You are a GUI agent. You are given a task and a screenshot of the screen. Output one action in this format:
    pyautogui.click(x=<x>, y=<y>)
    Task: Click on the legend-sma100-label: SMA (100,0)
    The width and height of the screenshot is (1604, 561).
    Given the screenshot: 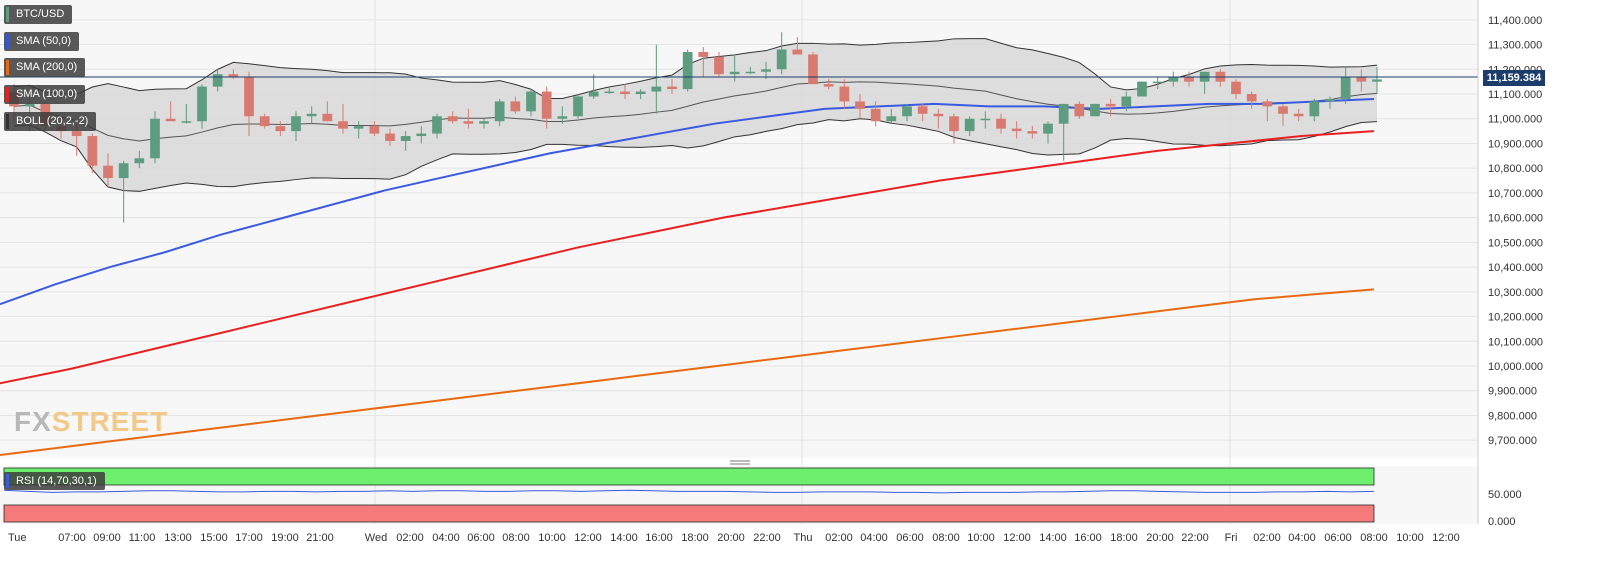 What is the action you would take?
    pyautogui.click(x=47, y=94)
    